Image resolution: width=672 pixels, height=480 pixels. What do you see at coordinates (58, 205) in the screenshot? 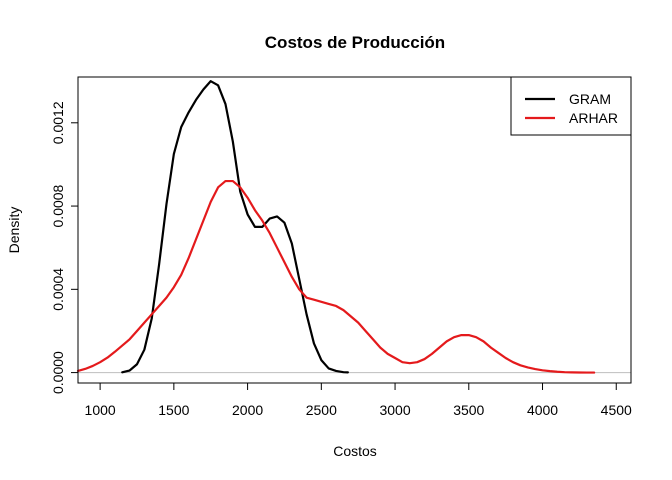
I see `y-tick-label: 0.0008` at bounding box center [58, 205].